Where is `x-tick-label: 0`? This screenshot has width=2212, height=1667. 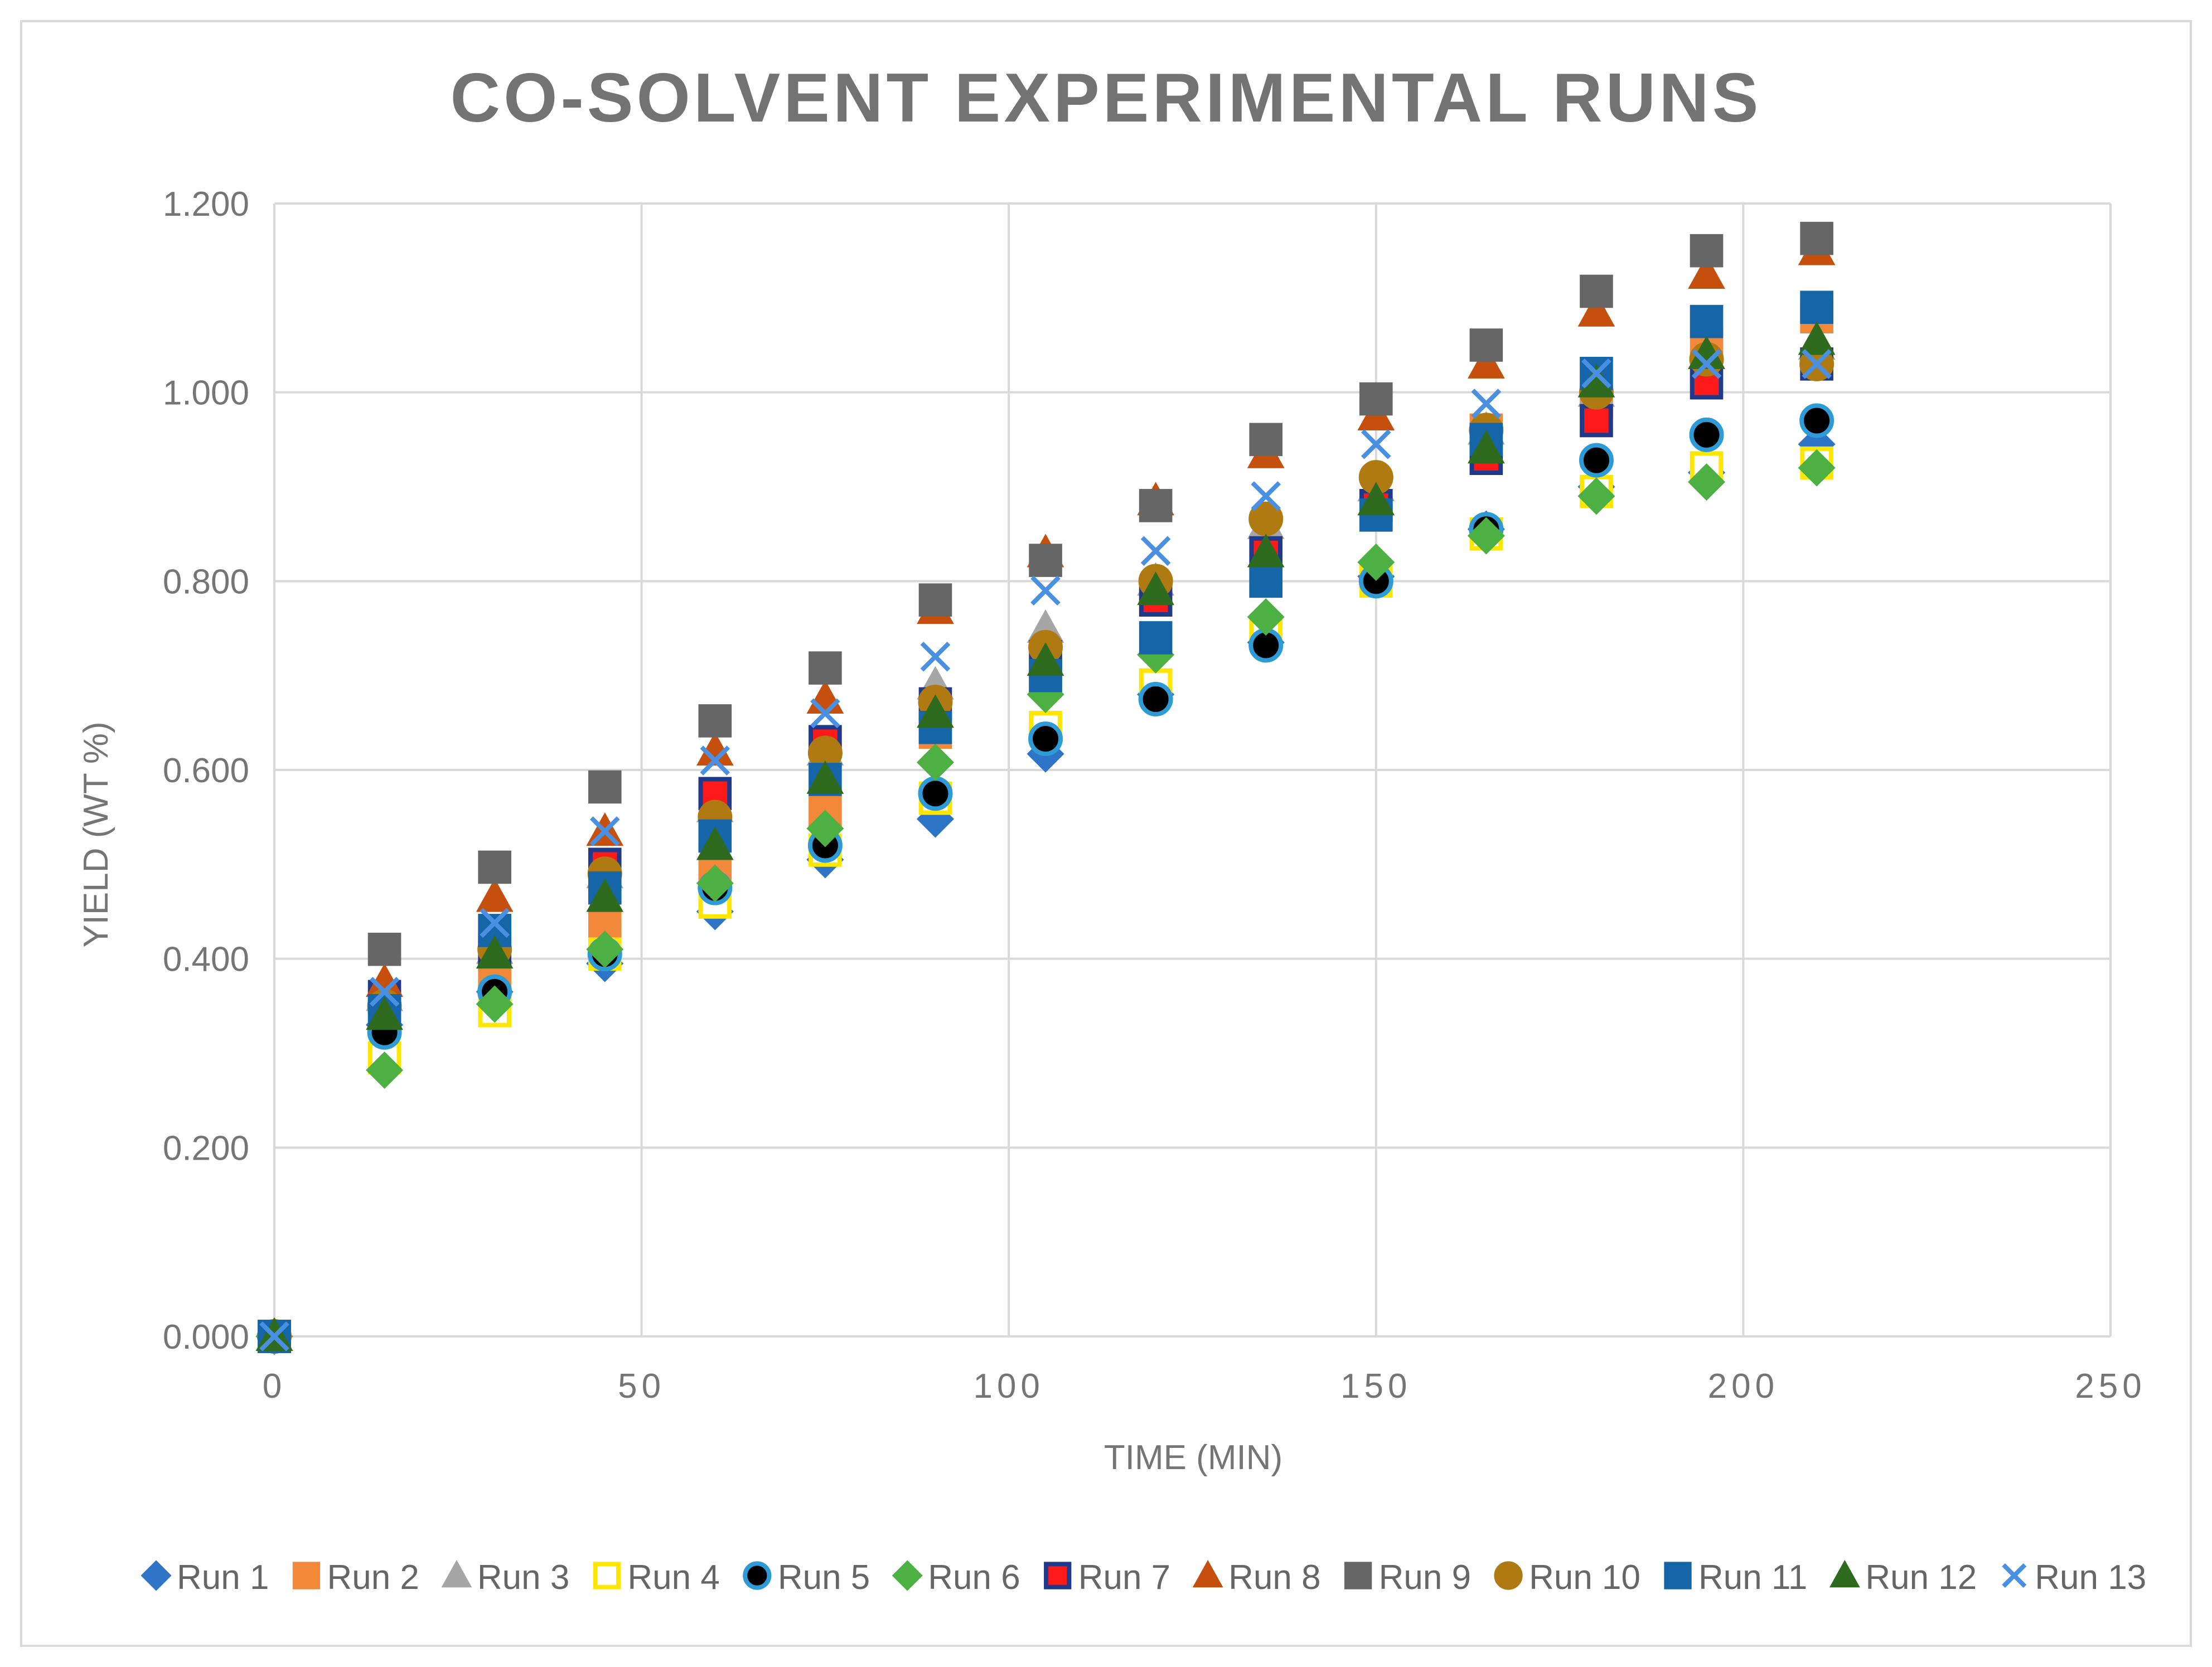 x-tick-label: 0 is located at coordinates (274, 1386).